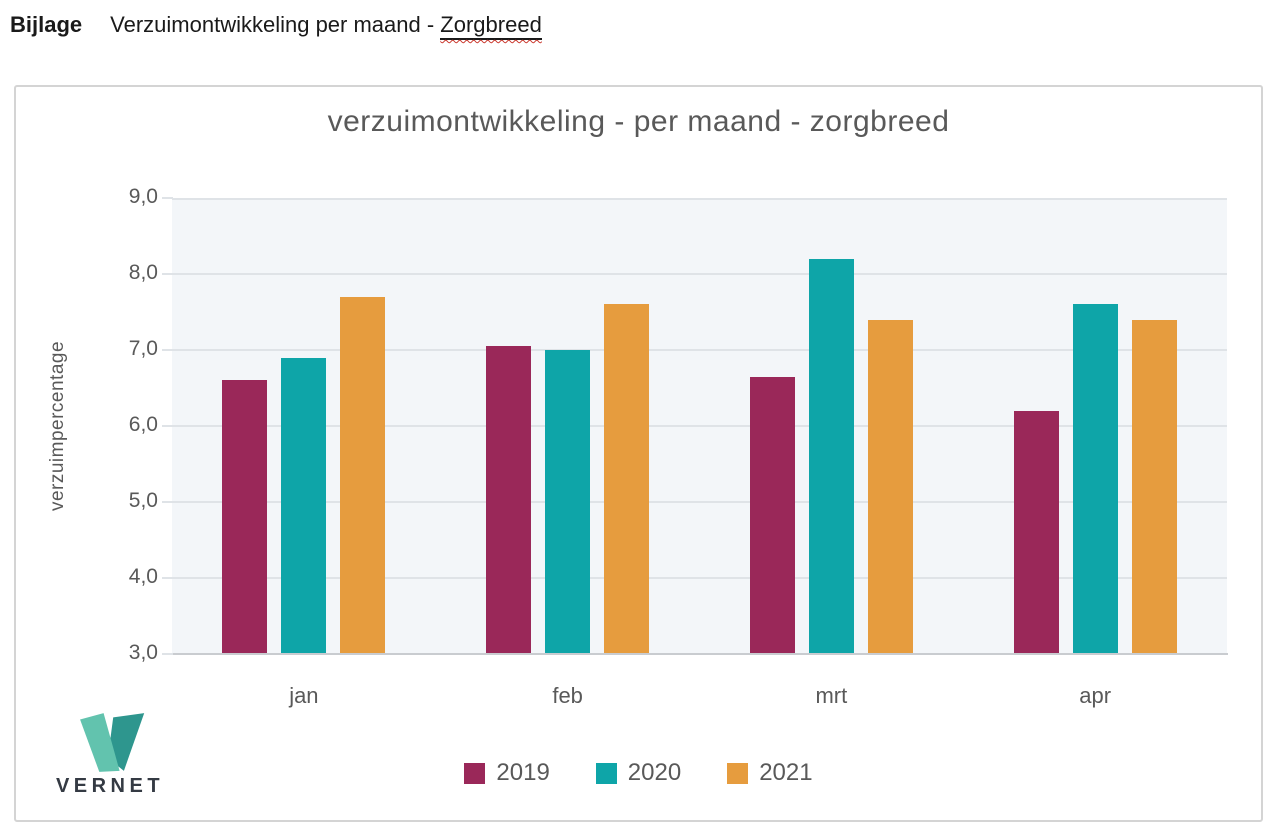  Describe the element at coordinates (786, 772) in the screenshot. I see `legend-label-2021: 2021` at that location.